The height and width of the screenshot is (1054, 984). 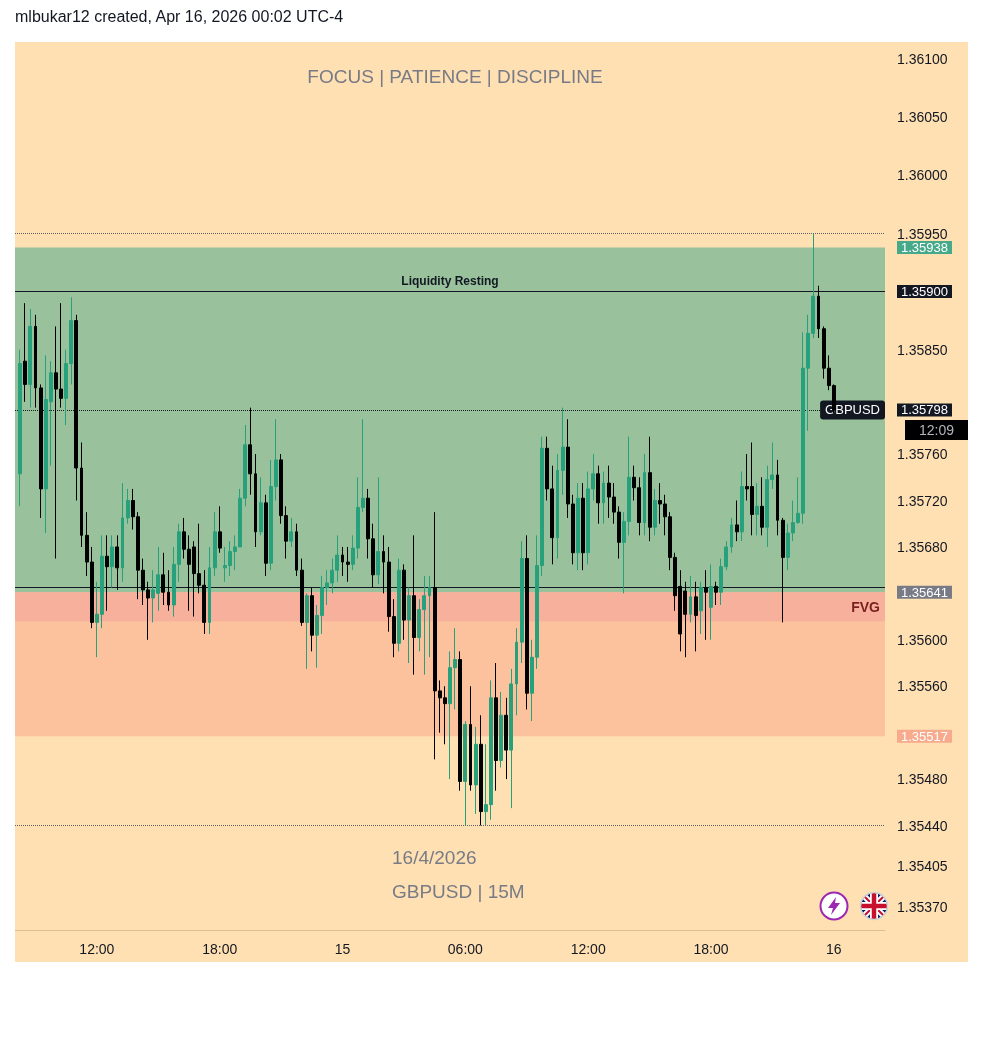 What do you see at coordinates (922, 639) in the screenshot?
I see `y-tick-label: 1.35600` at bounding box center [922, 639].